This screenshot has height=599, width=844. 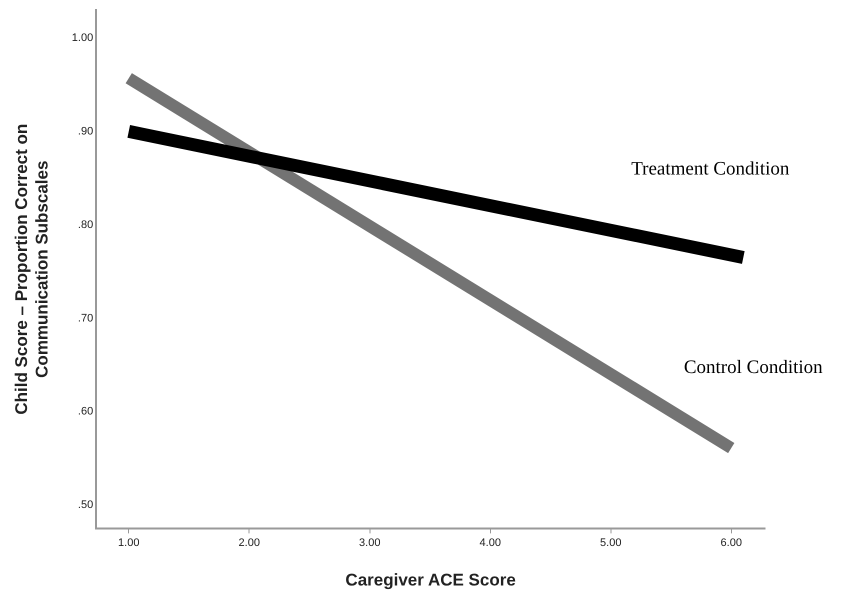 I want to click on y-tick-label: .60, so click(x=86, y=412).